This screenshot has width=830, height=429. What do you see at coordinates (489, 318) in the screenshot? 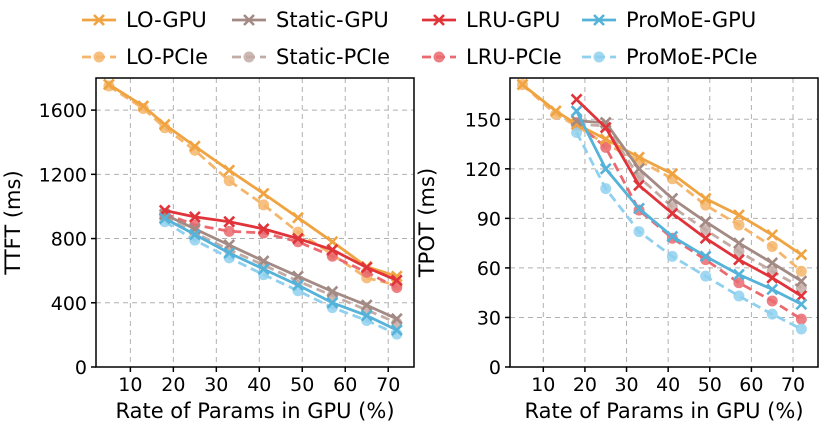
I see `y-tick-label: 30` at bounding box center [489, 318].